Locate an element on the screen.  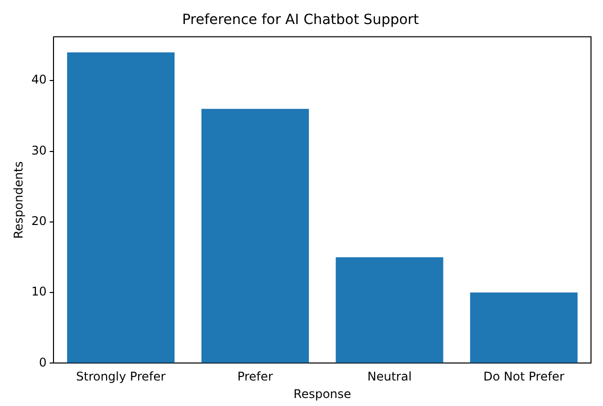
x-tick-label: Strongly Prefer is located at coordinates (121, 377).